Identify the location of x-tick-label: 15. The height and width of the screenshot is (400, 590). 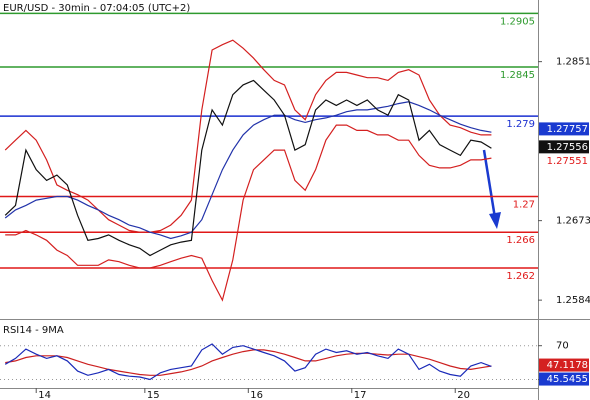
(153, 395).